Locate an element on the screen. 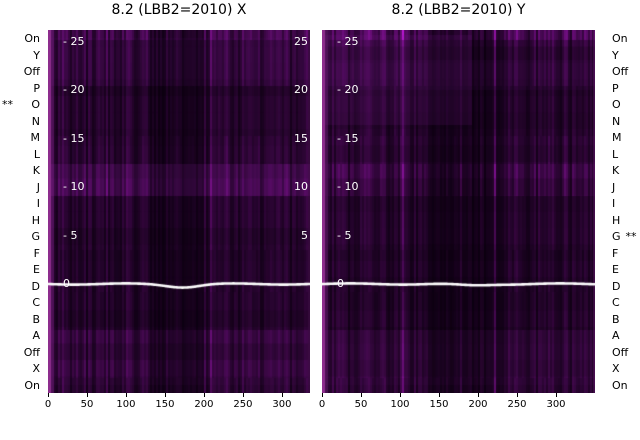  y-axis-label-left: J is located at coordinates (22, 187).